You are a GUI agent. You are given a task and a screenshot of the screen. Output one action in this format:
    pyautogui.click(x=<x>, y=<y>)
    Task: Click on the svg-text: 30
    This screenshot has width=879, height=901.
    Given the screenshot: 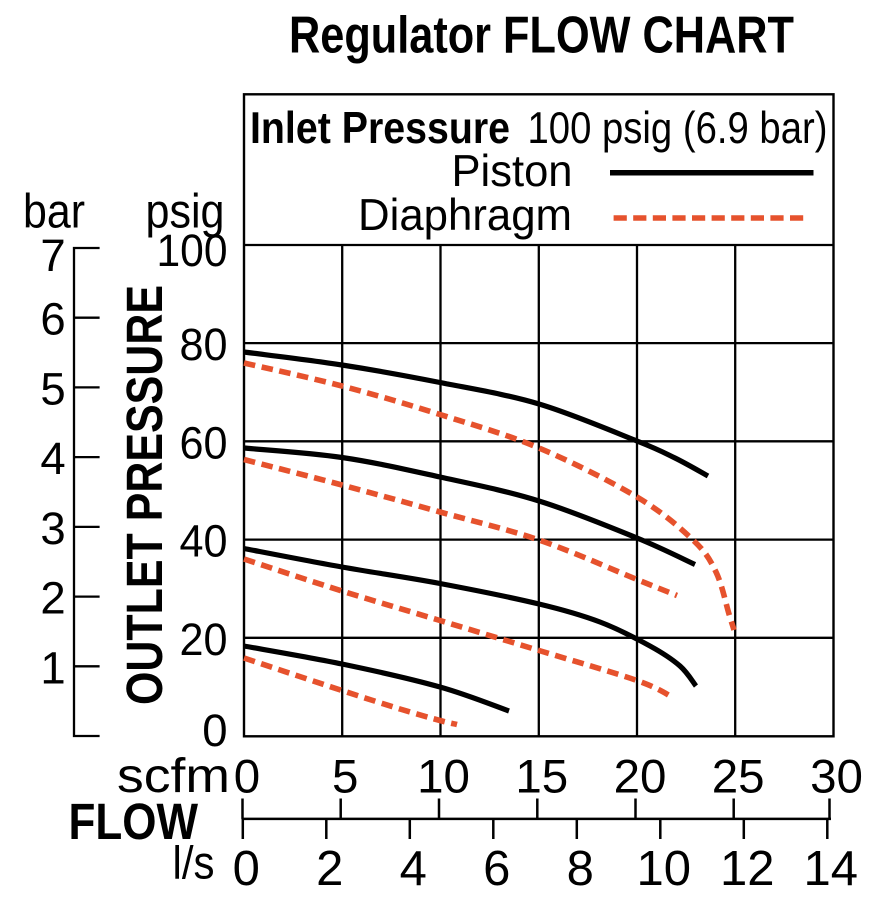 What is the action you would take?
    pyautogui.click(x=836, y=777)
    